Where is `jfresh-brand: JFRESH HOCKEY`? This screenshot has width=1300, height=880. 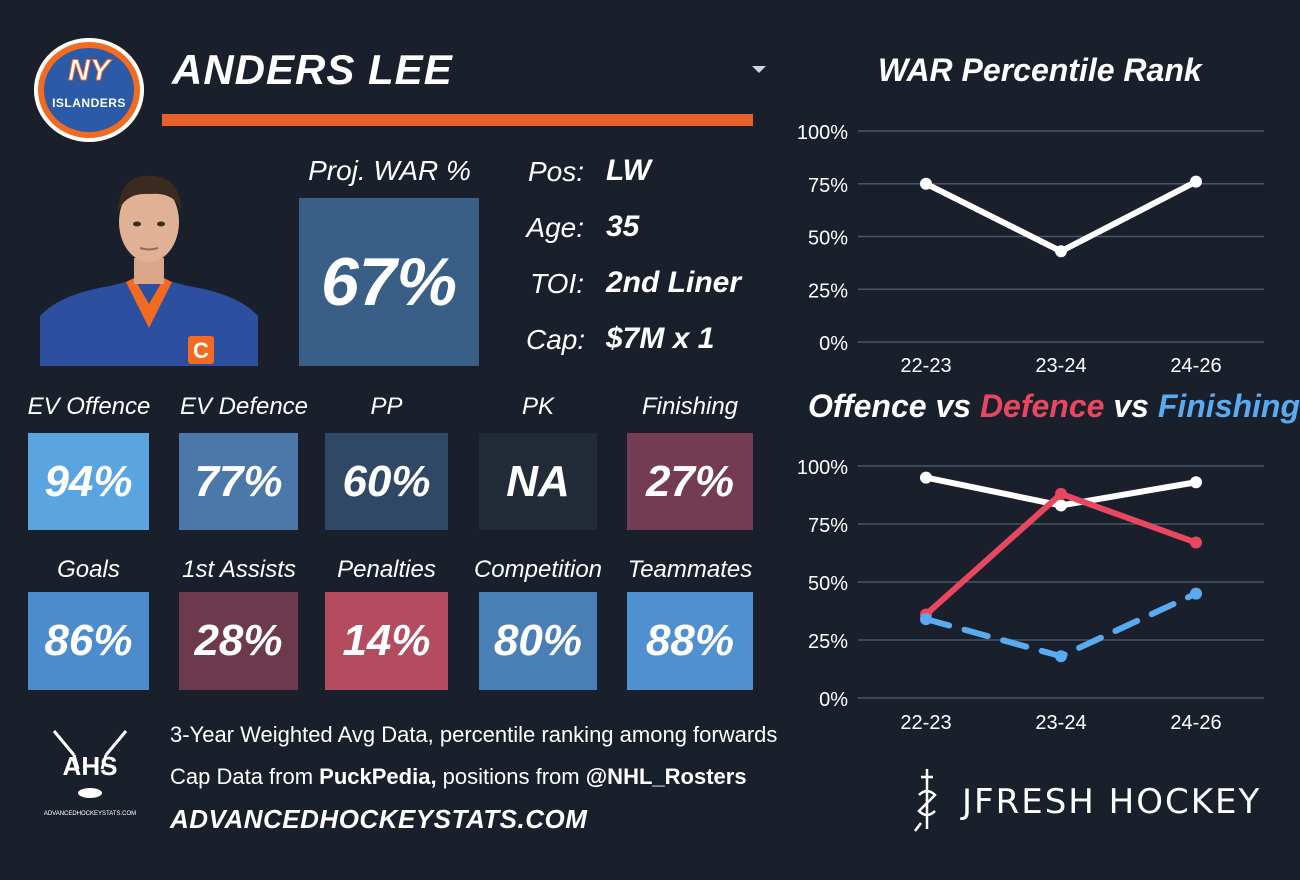
jfresh-brand: JFRESH HOCKEY is located at coordinates (1112, 802).